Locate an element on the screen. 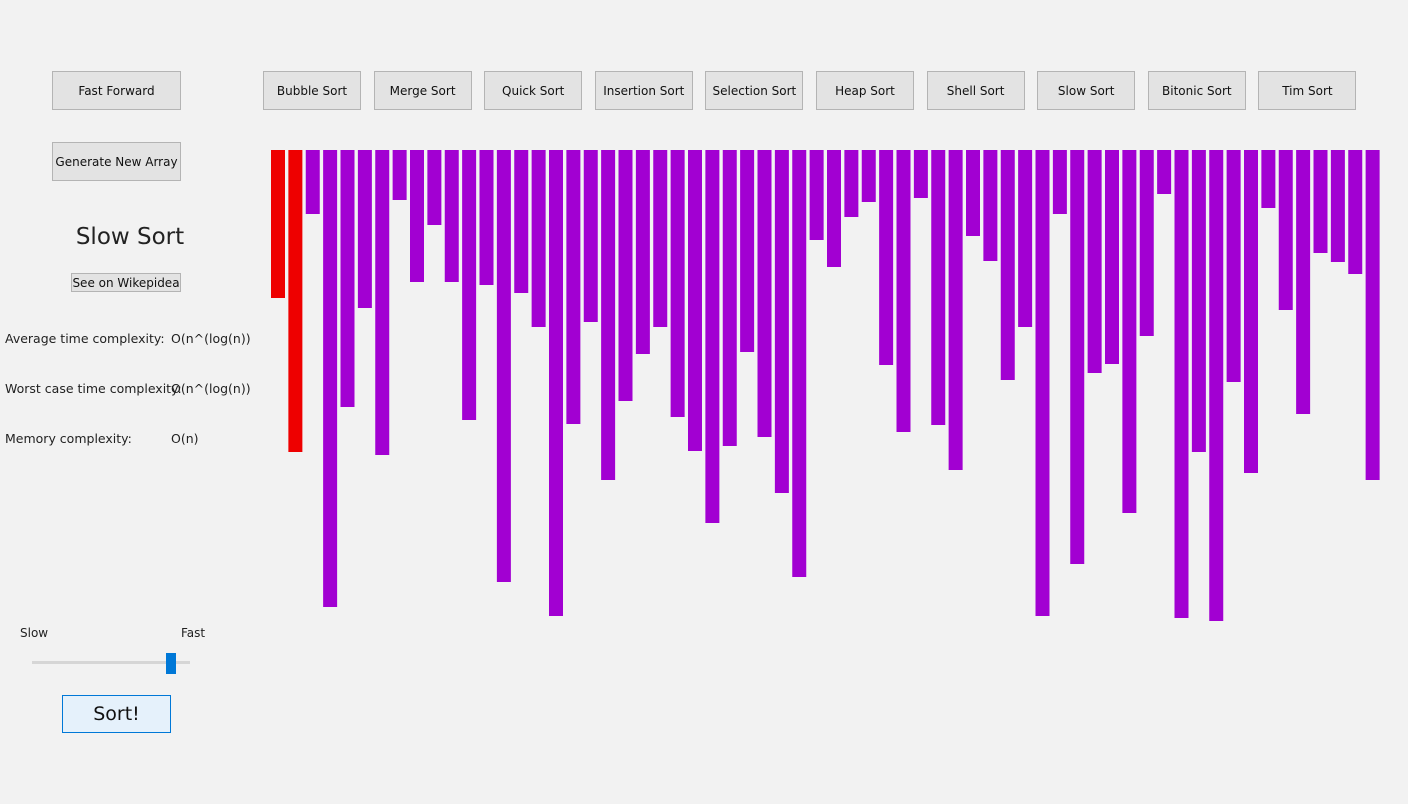  algorithm-button: Bitonic Sort is located at coordinates (1196, 90).